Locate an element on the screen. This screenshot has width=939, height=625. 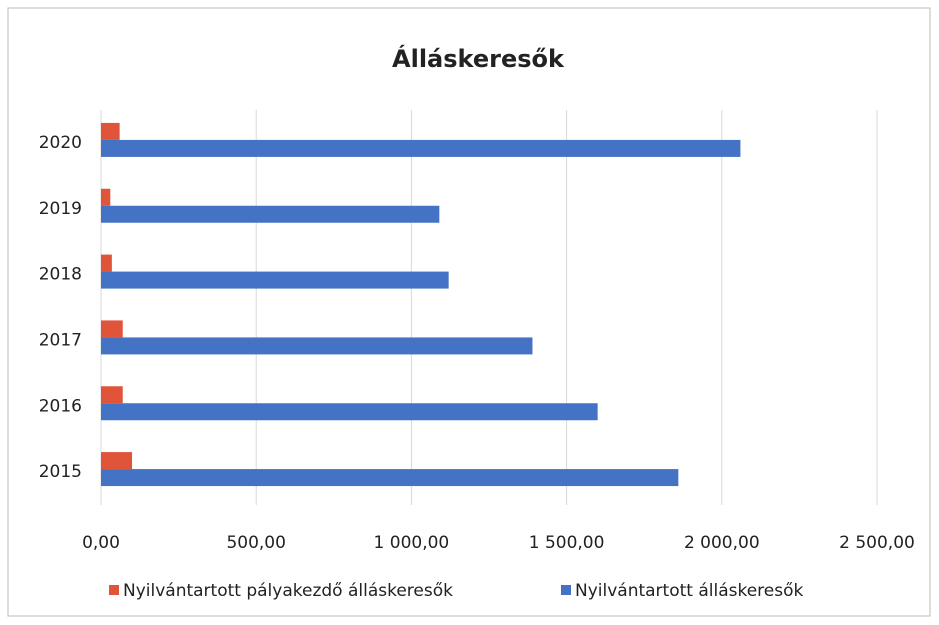
legend-label: Nyilvántartott pályakezdő álláskeresők is located at coordinates (288, 591).